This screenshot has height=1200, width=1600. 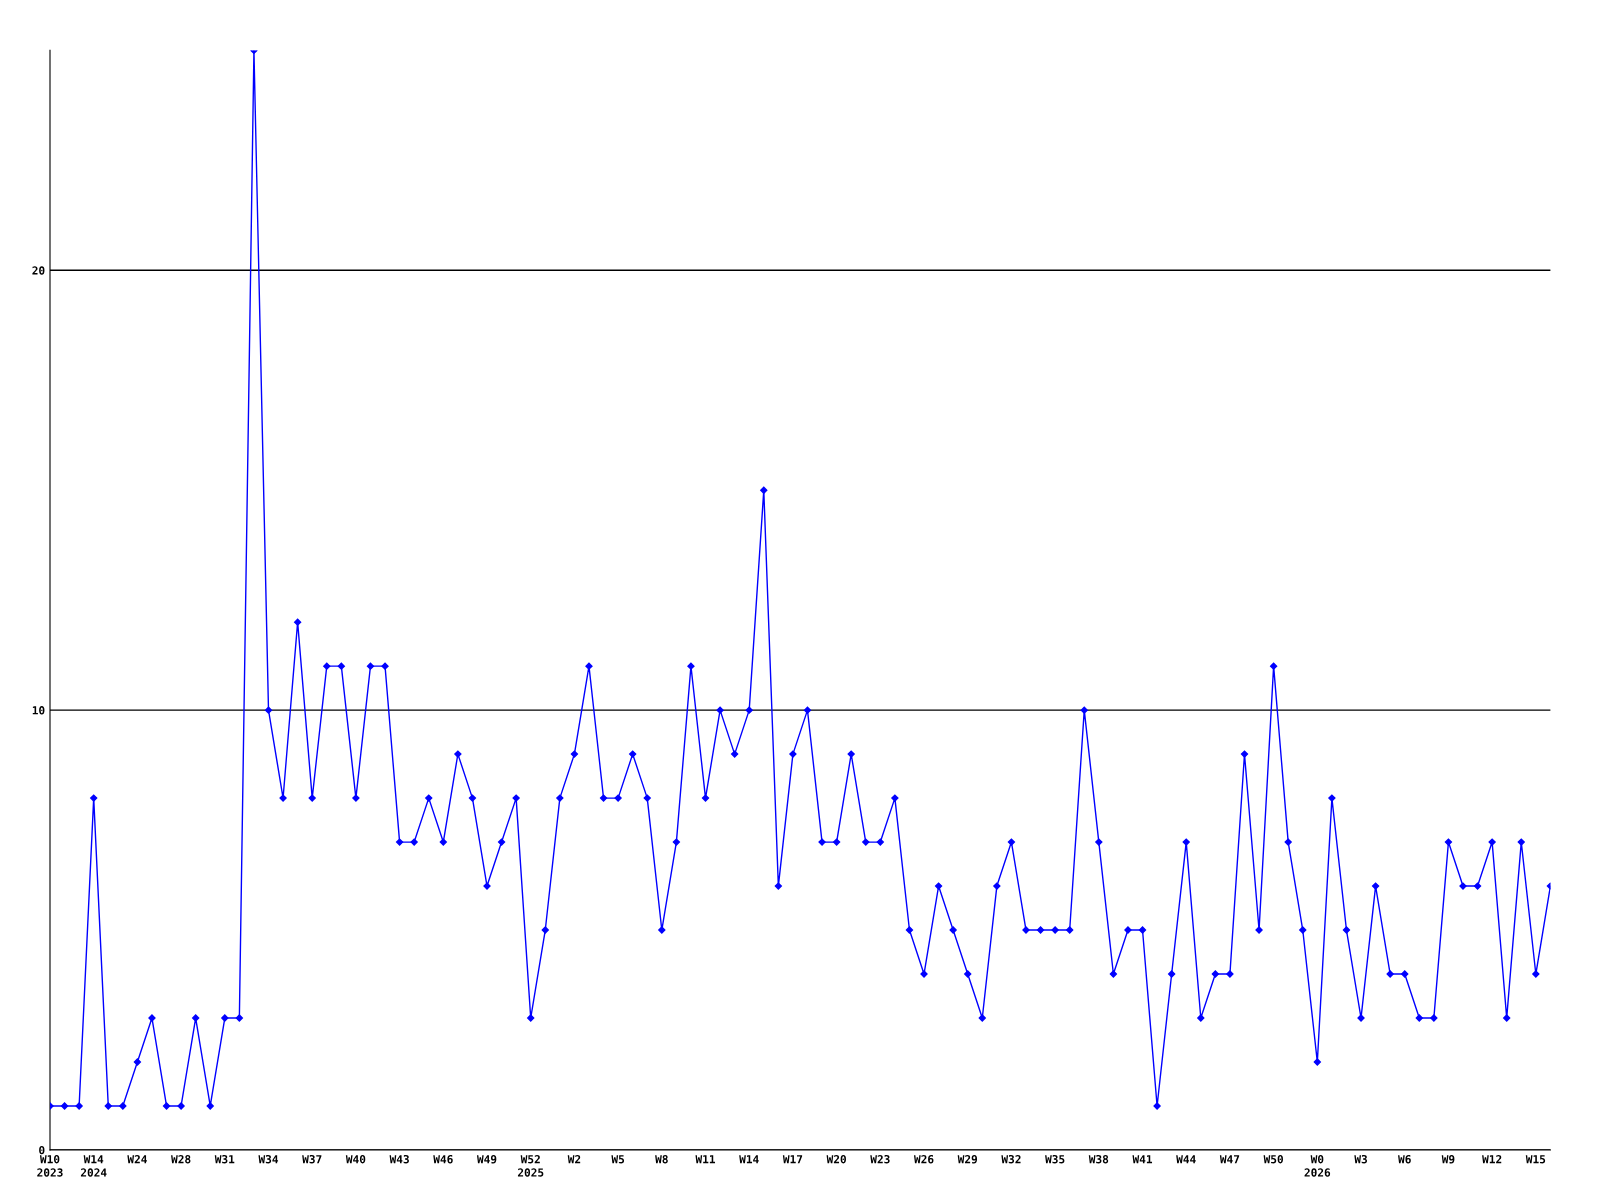 What do you see at coordinates (705, 1159) in the screenshot?
I see `x-tick-label: W11` at bounding box center [705, 1159].